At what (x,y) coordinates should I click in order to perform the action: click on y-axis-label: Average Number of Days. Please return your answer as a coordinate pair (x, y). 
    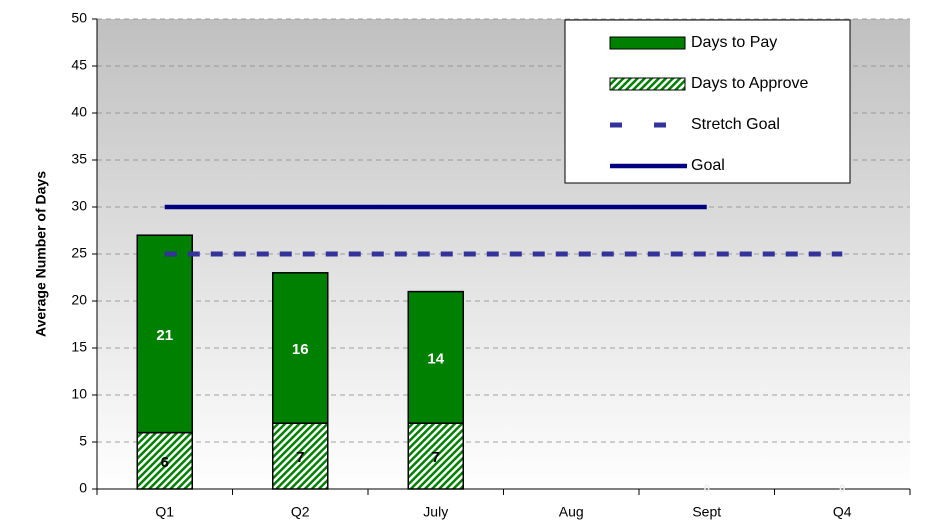
    Looking at the image, I should click on (41, 254).